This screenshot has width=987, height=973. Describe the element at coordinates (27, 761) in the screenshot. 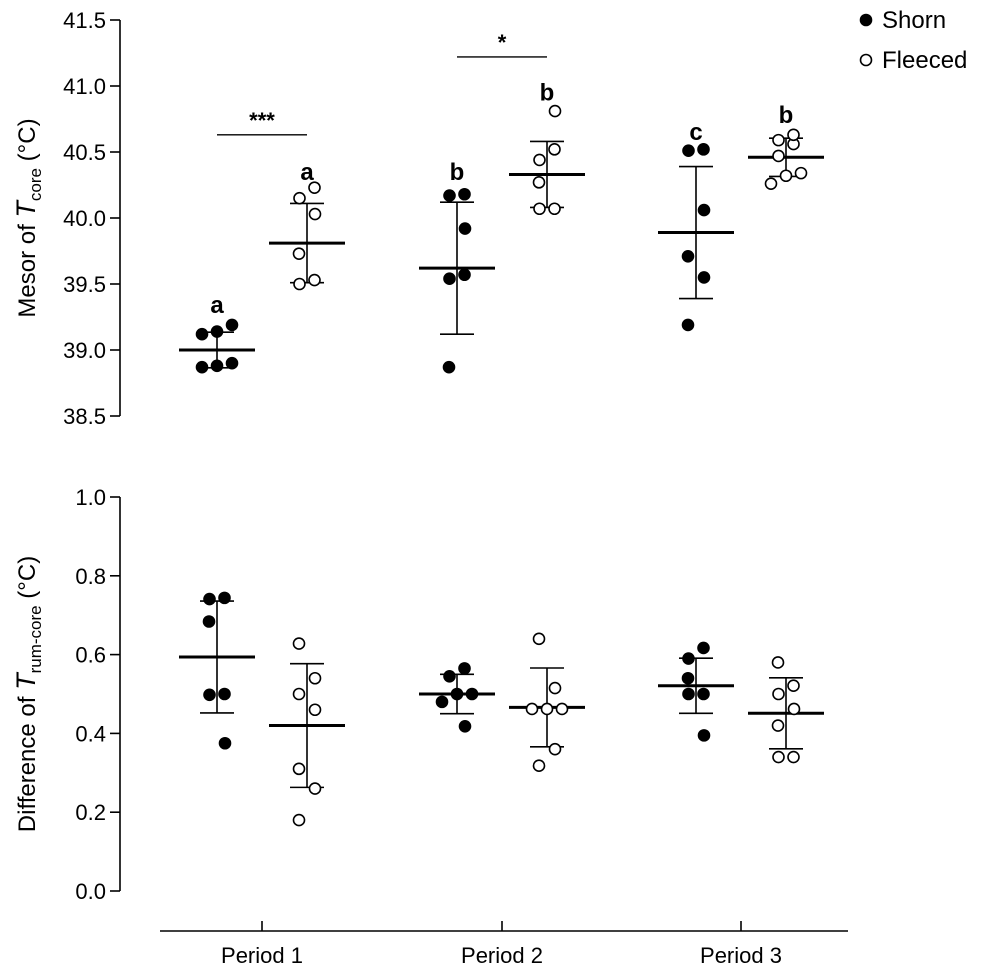

I see `y-axis-title-prefix: Difference of` at that location.